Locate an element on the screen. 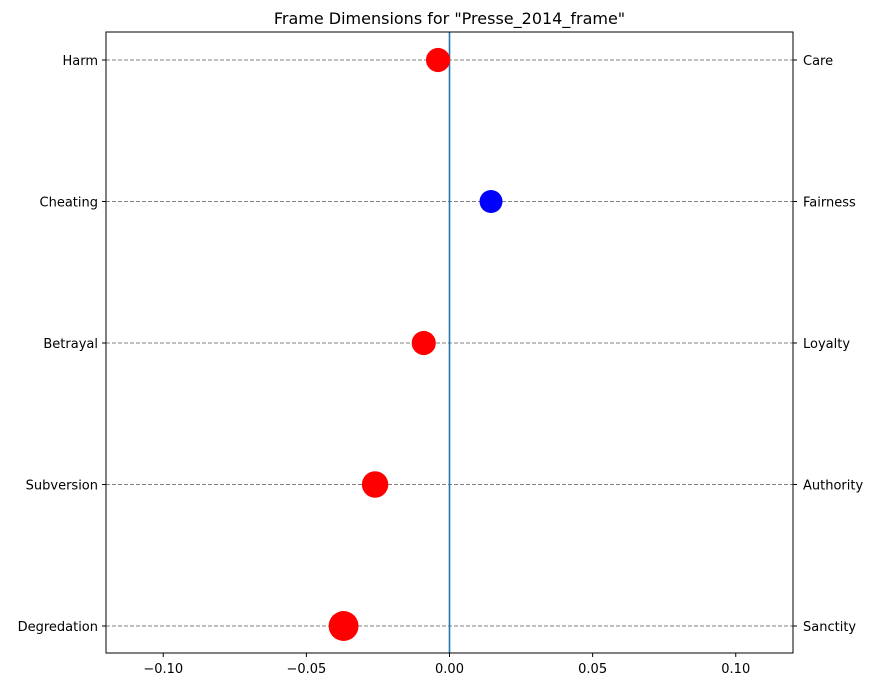 This screenshot has height=687, width=877. x-tick-label: −0.10 is located at coordinates (163, 669).